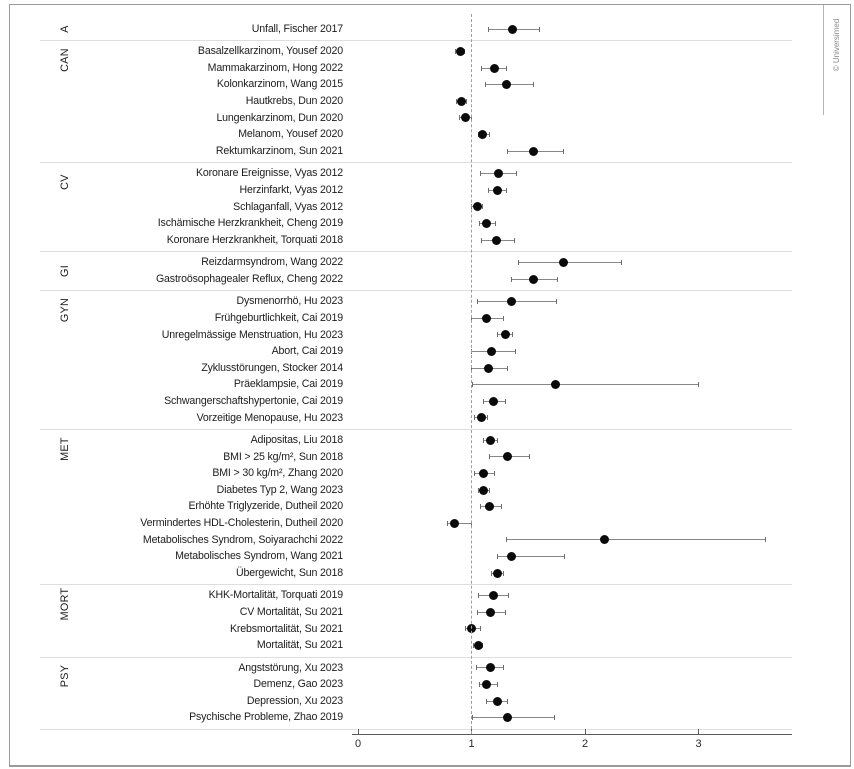 This screenshot has height=769, width=854. I want to click on study-label: Rektumkarzinom, Sun 2021, so click(279, 150).